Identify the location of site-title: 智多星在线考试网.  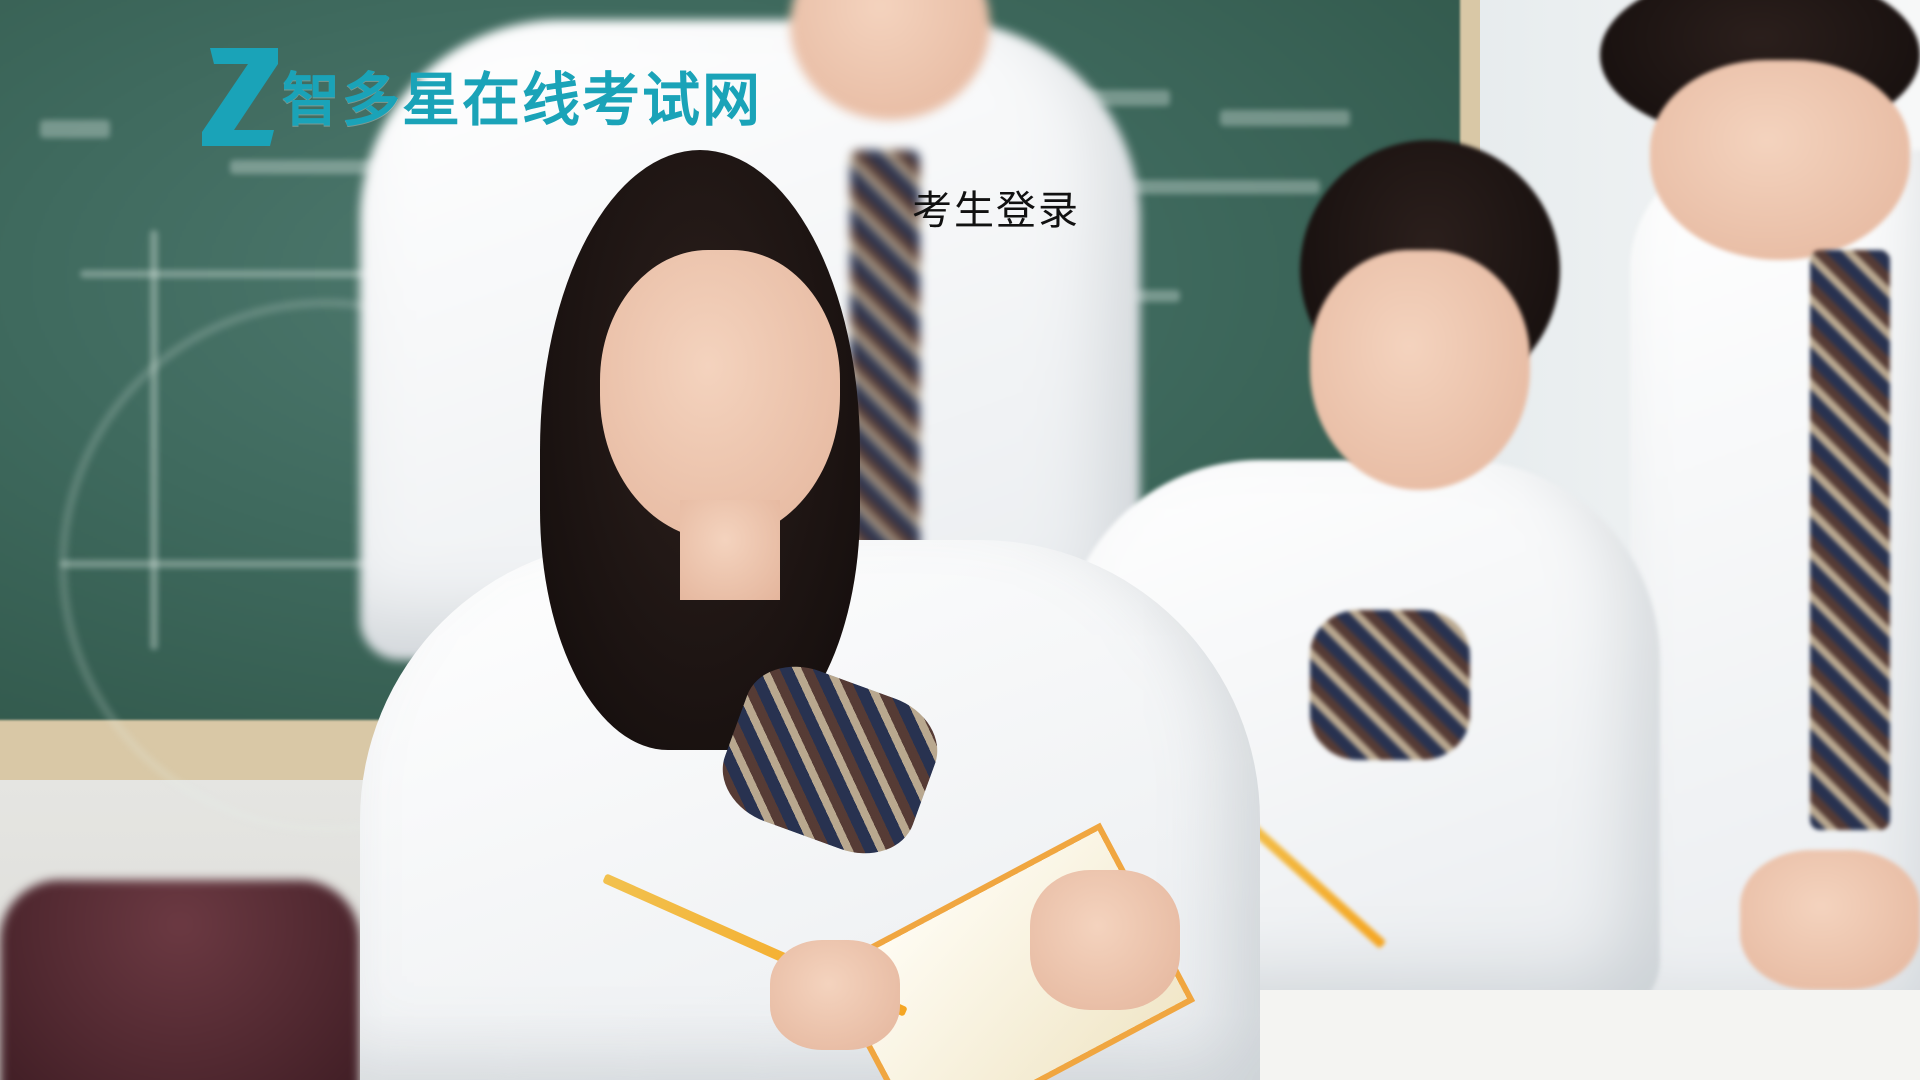
(522, 100).